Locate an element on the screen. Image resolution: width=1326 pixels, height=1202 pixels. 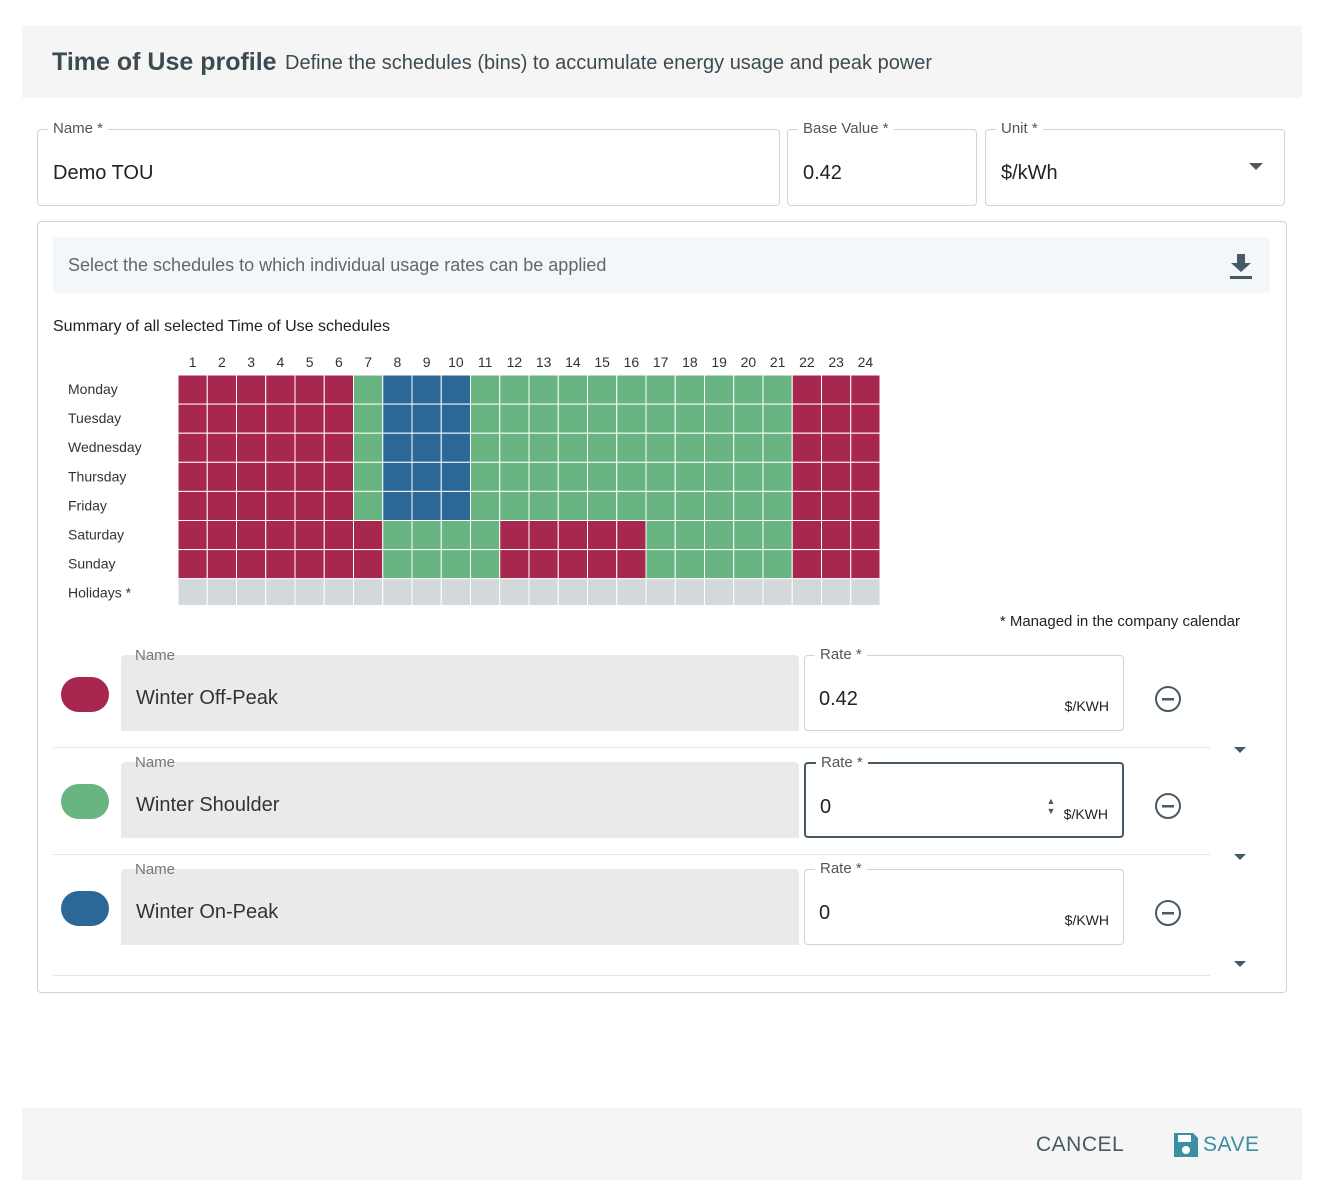
label: Name * is located at coordinates (78, 128).